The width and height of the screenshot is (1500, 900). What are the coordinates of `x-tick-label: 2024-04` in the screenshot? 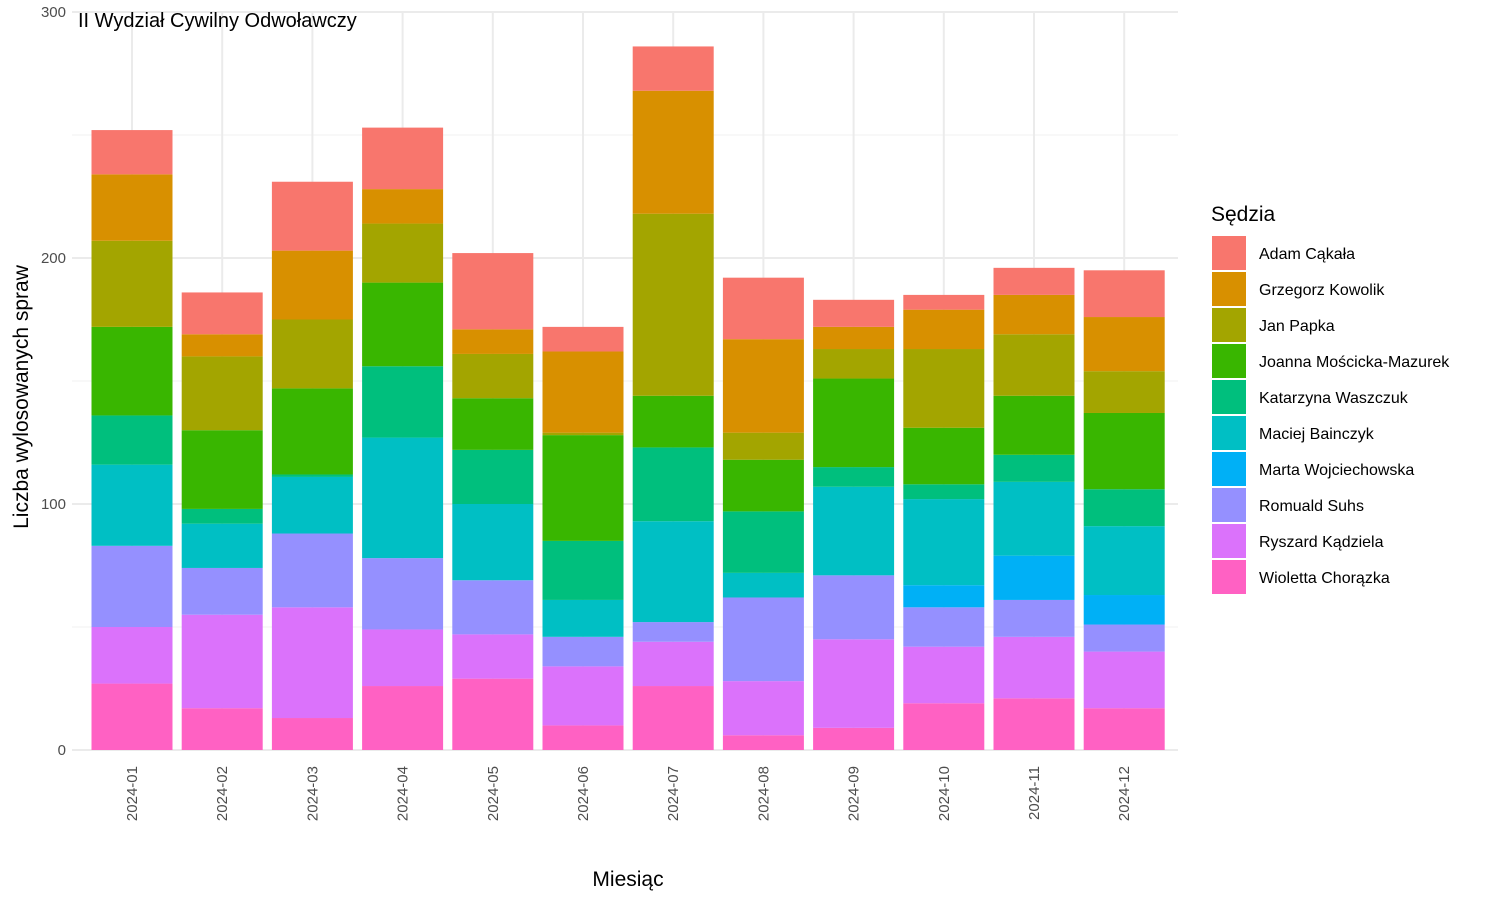 It's located at (403, 793).